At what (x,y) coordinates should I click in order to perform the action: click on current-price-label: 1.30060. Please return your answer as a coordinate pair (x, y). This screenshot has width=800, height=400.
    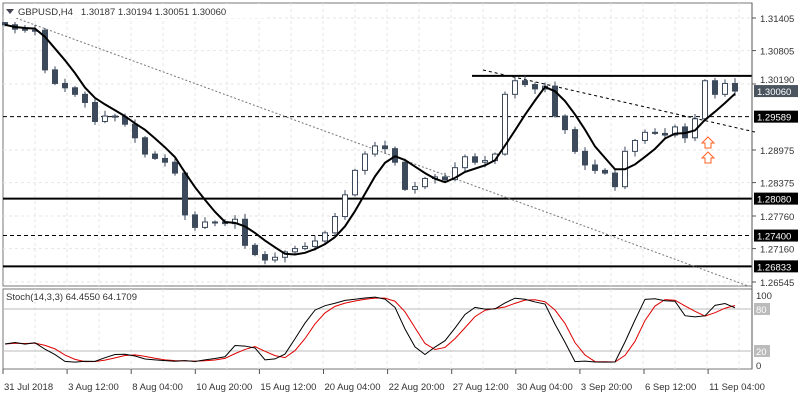
    Looking at the image, I should click on (774, 92).